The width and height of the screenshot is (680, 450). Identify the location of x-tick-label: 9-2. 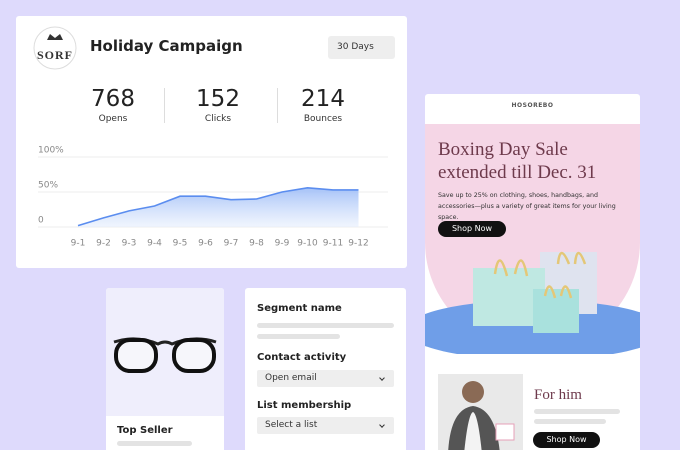
(103, 244).